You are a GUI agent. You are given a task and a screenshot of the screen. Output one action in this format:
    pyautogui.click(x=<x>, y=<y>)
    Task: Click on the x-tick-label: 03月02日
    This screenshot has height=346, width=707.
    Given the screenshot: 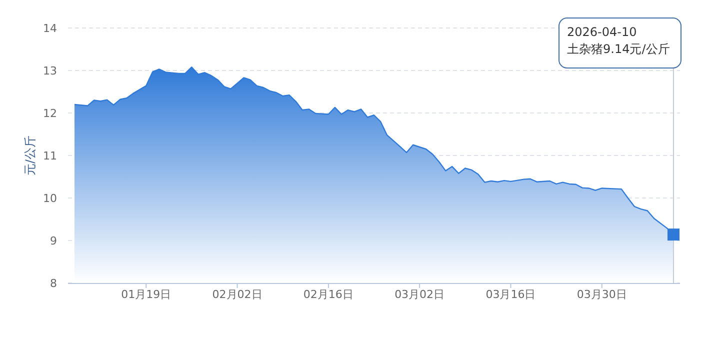 What is the action you would take?
    pyautogui.click(x=419, y=294)
    